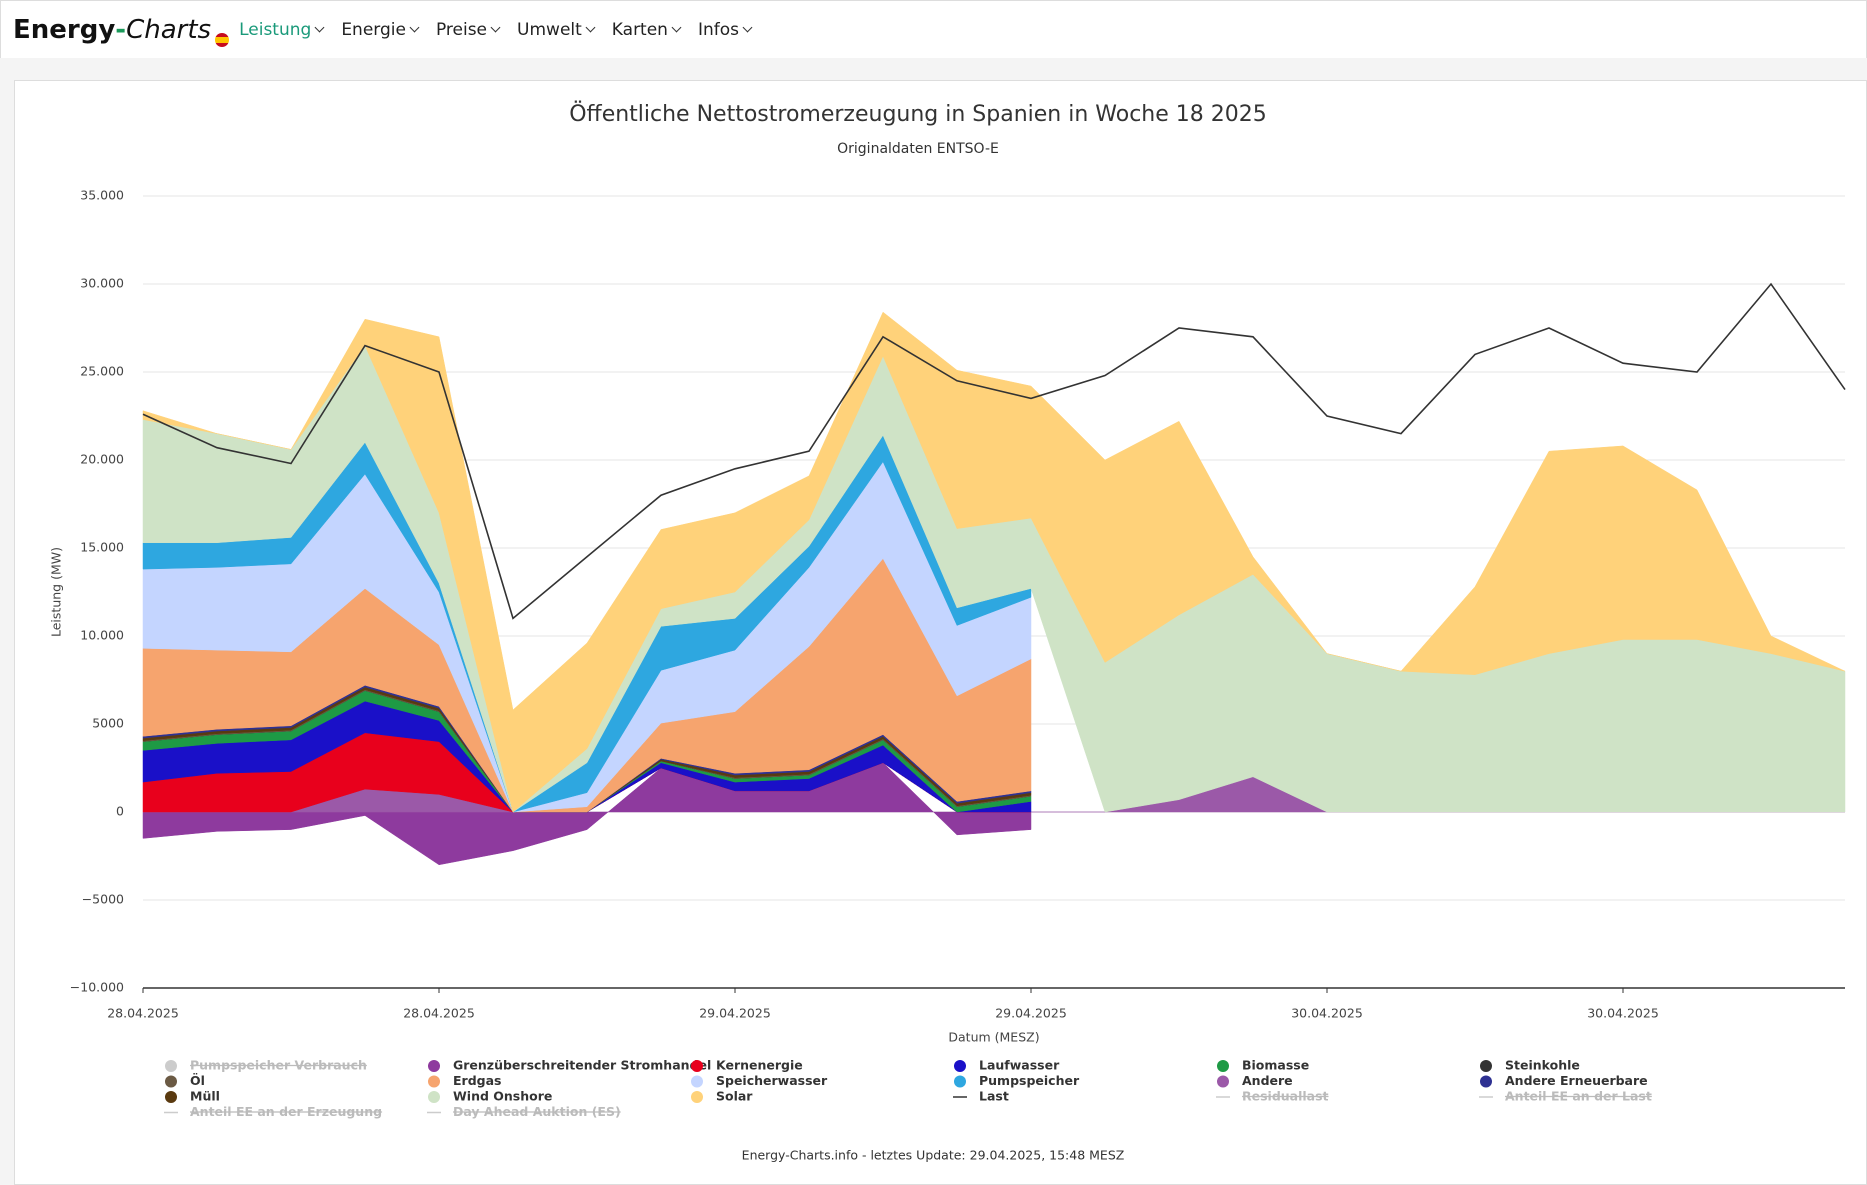 The width and height of the screenshot is (1867, 1185). I want to click on flag, so click(222, 39).